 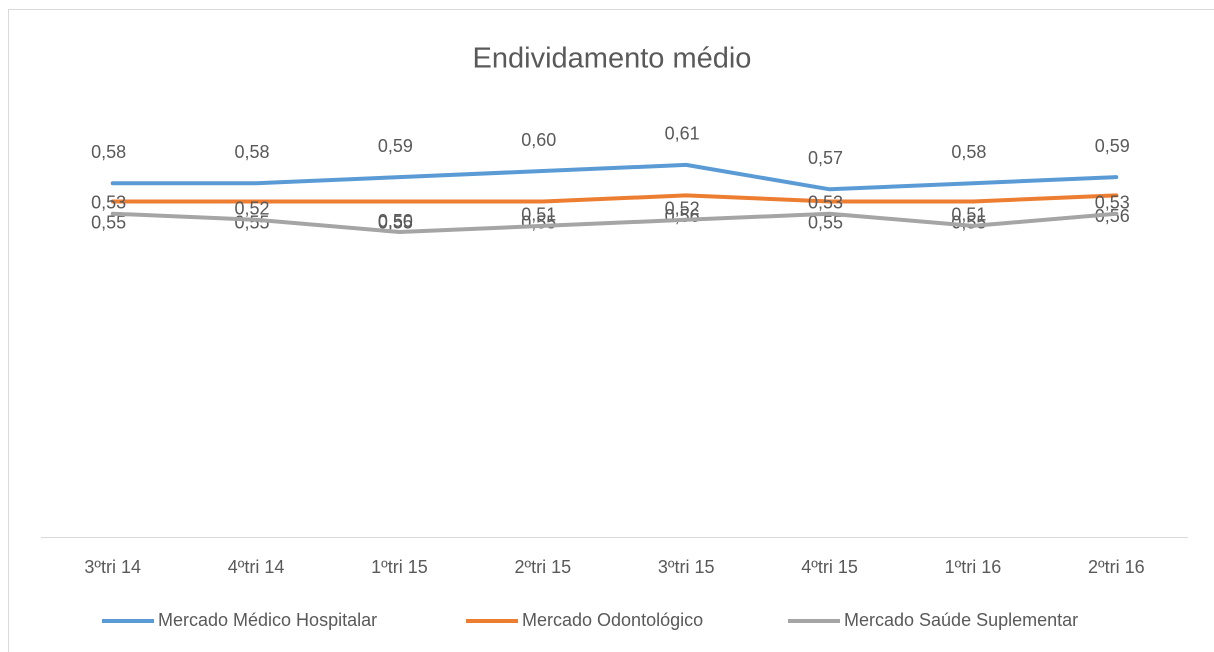 I want to click on x-tick-label: 1ºtri 15, so click(x=399, y=567).